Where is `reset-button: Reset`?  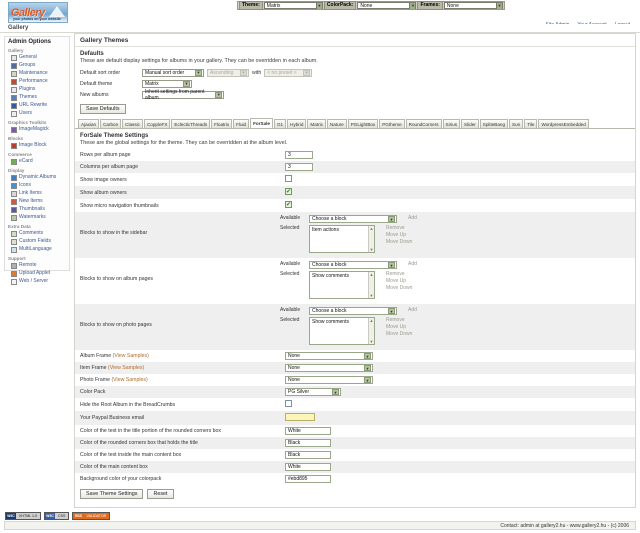 reset-button: Reset is located at coordinates (160, 494).